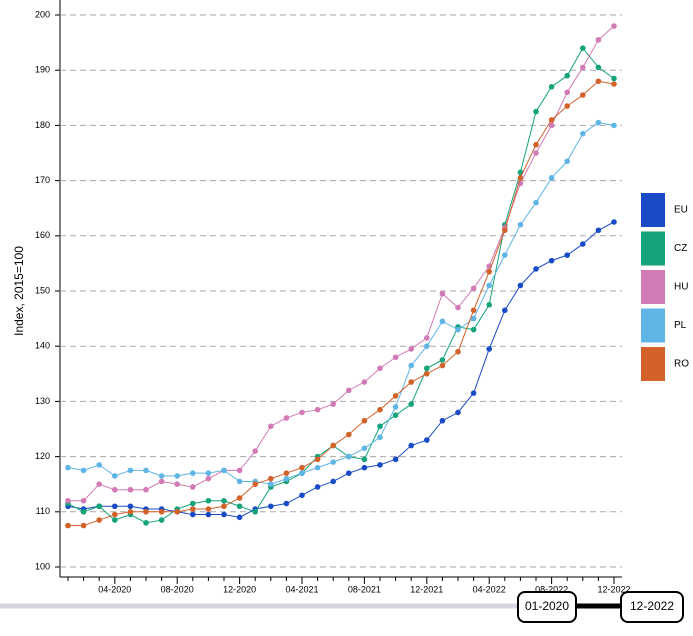 The width and height of the screenshot is (693, 636). Describe the element at coordinates (42, 401) in the screenshot. I see `y-tick-label: 130` at that location.